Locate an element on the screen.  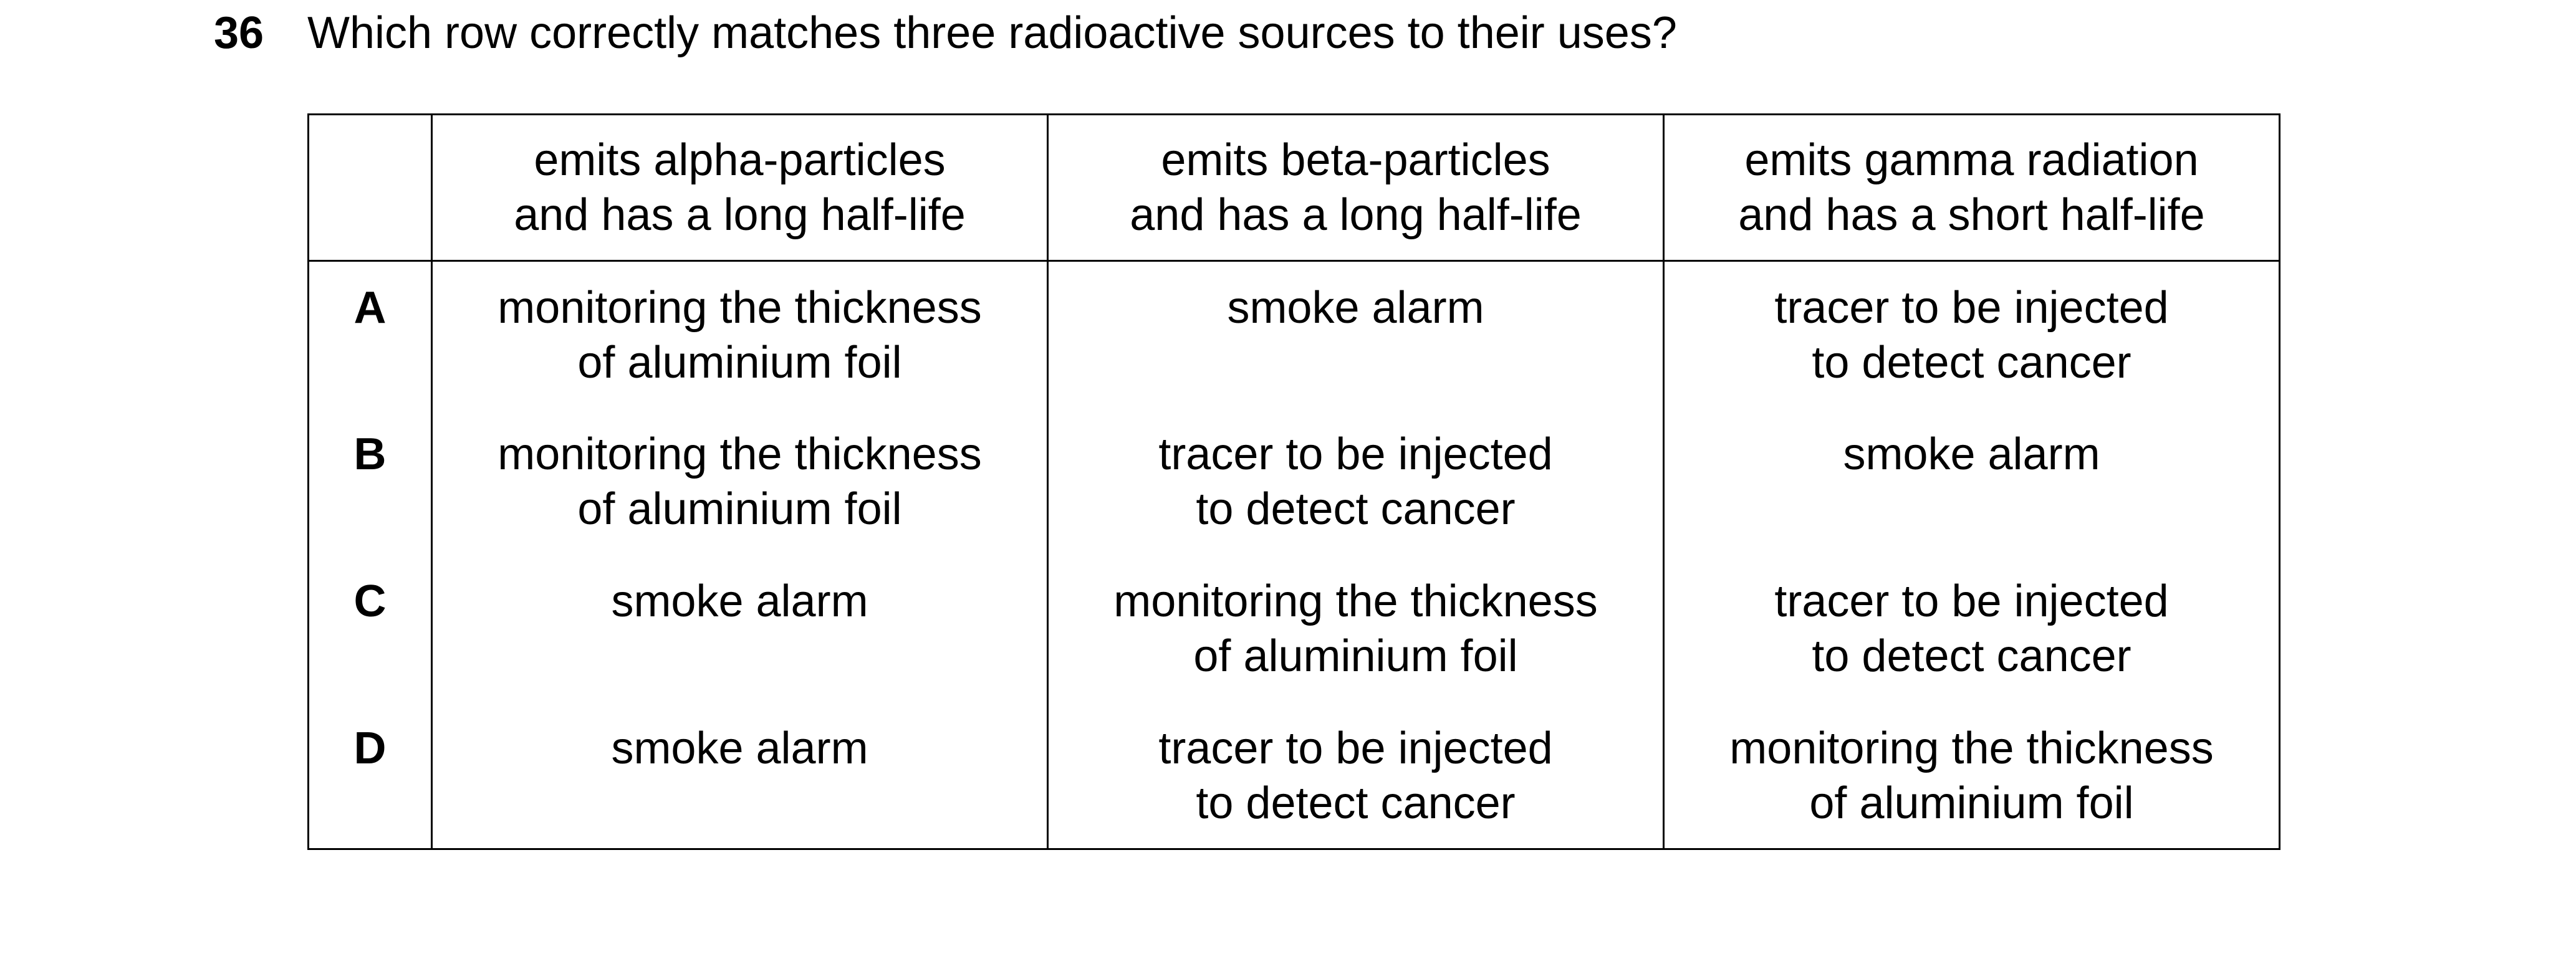
header-cell-blank is located at coordinates (370, 188).